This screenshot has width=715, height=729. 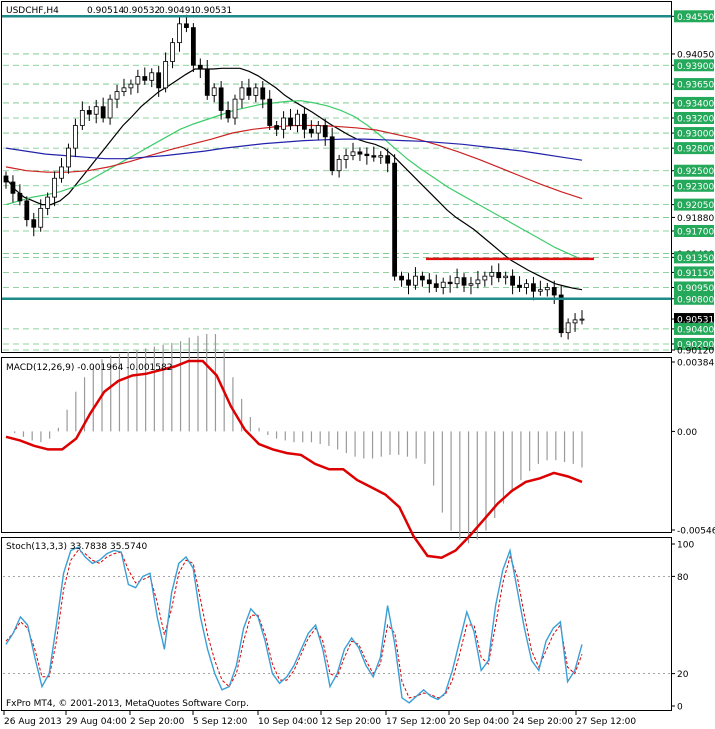 What do you see at coordinates (96, 722) in the screenshot?
I see `time-tick-label: 29 Aug 04:00` at bounding box center [96, 722].